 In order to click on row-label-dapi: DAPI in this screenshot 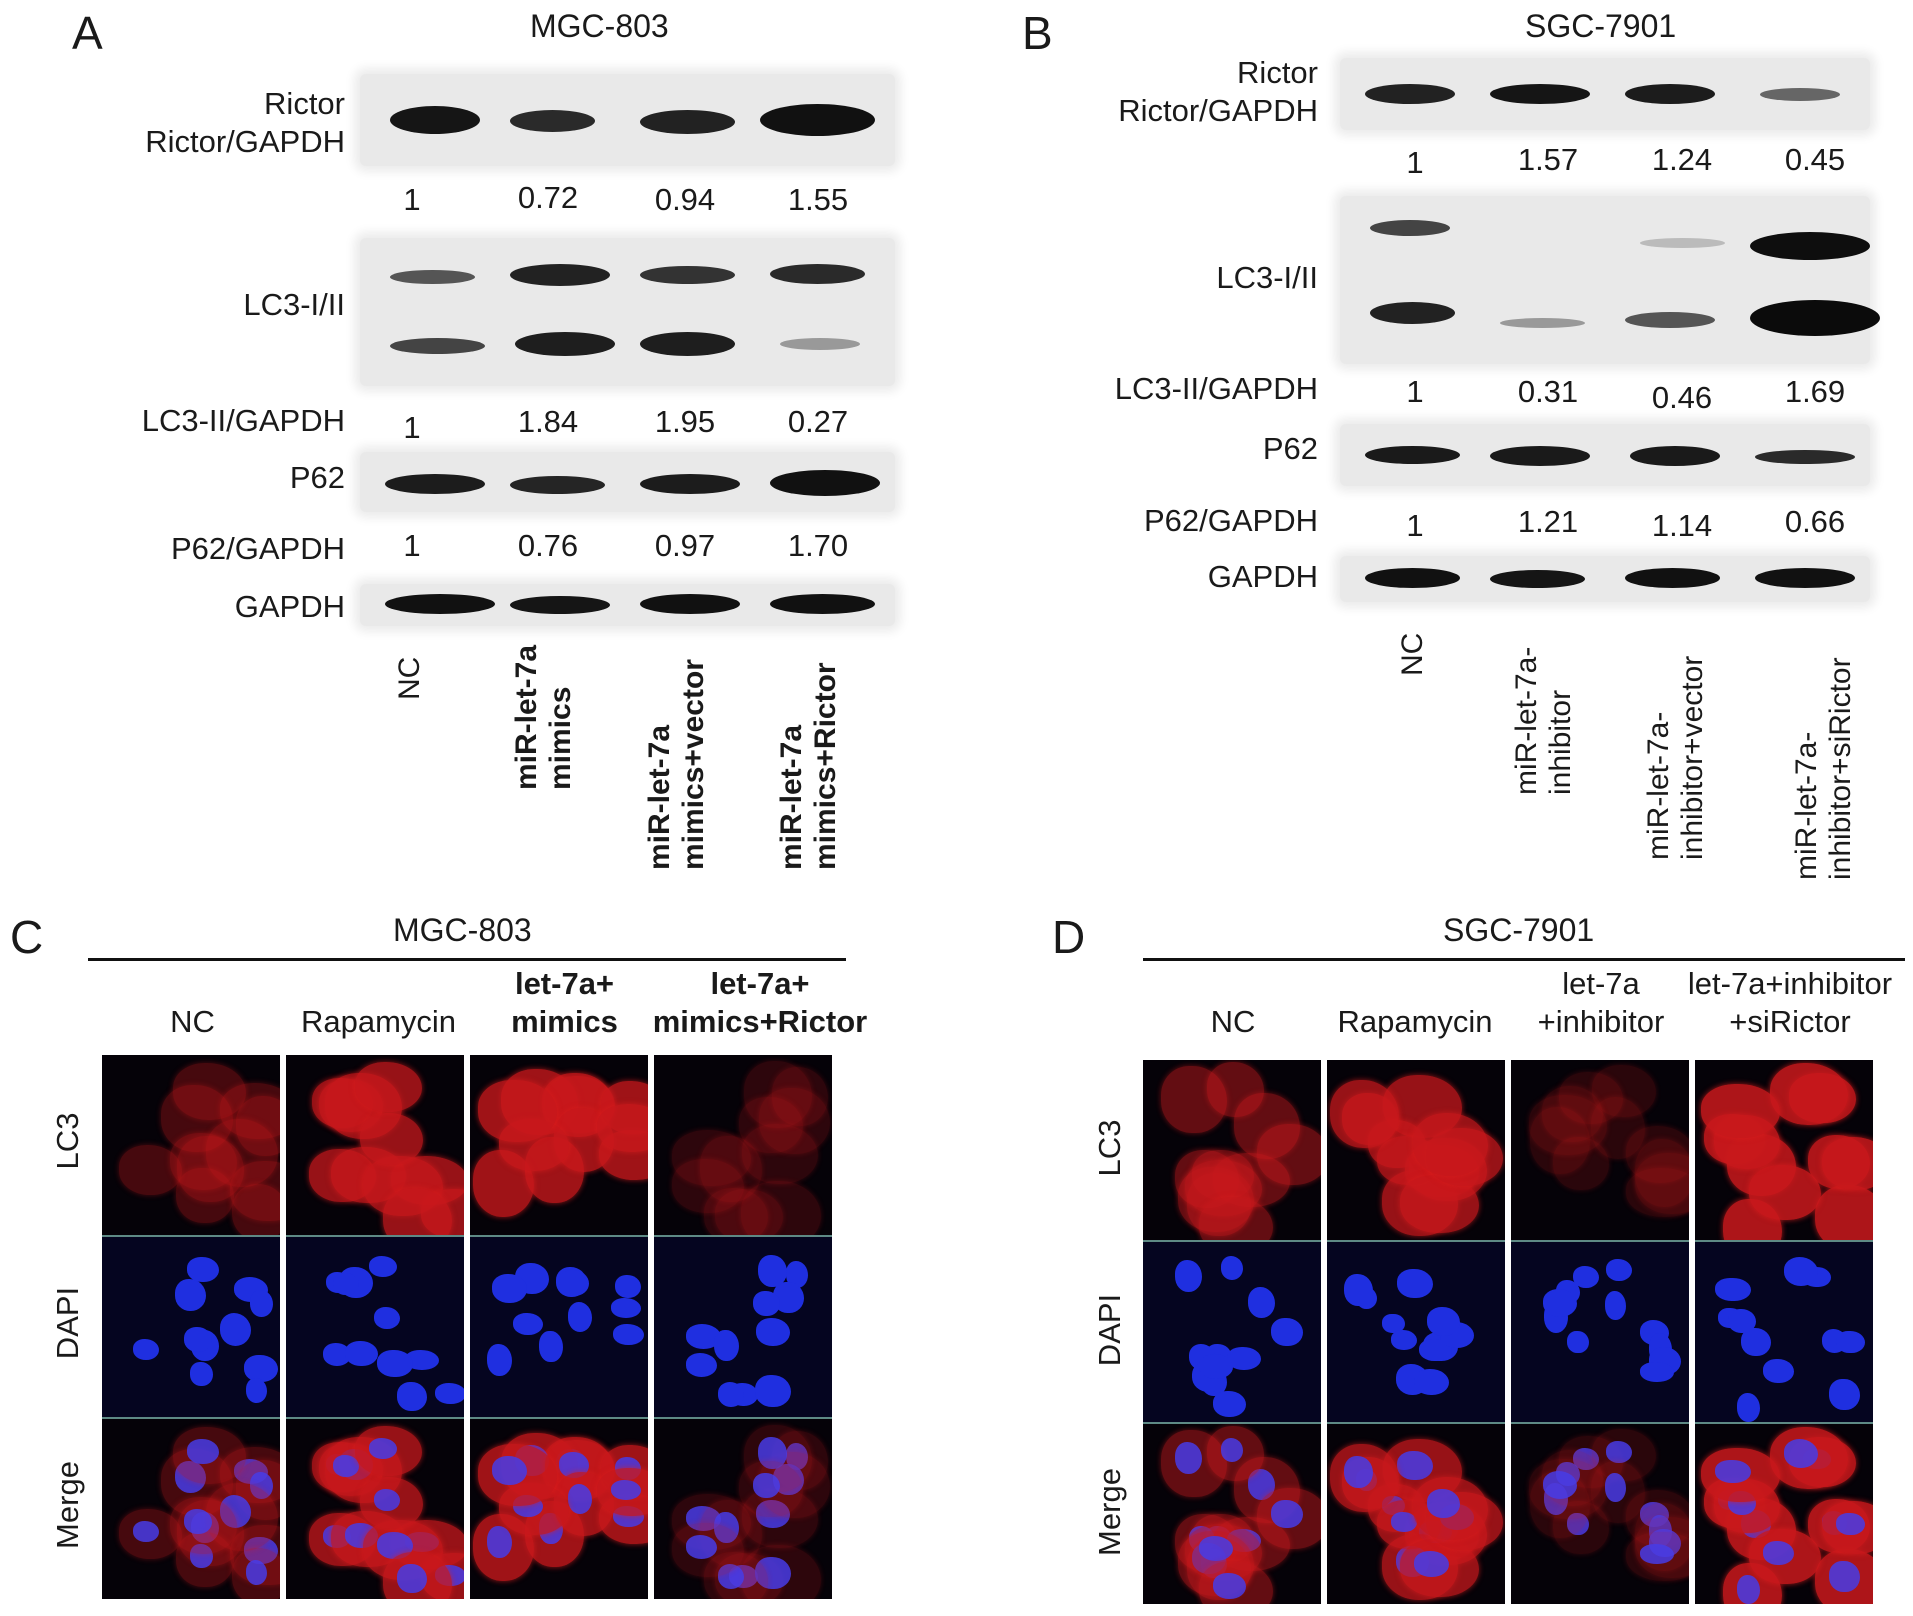, I will do `click(67, 1323)`.